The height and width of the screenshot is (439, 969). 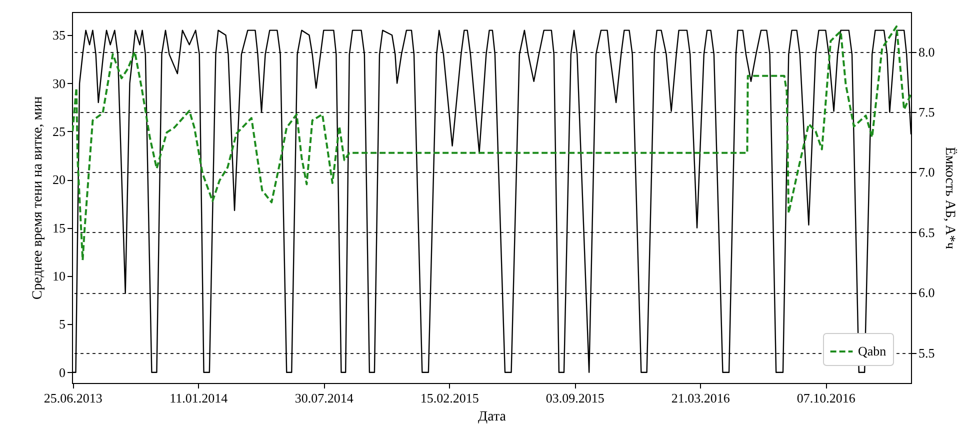 What do you see at coordinates (826, 398) in the screenshot?
I see `x-tick-label: 07.10.2016` at bounding box center [826, 398].